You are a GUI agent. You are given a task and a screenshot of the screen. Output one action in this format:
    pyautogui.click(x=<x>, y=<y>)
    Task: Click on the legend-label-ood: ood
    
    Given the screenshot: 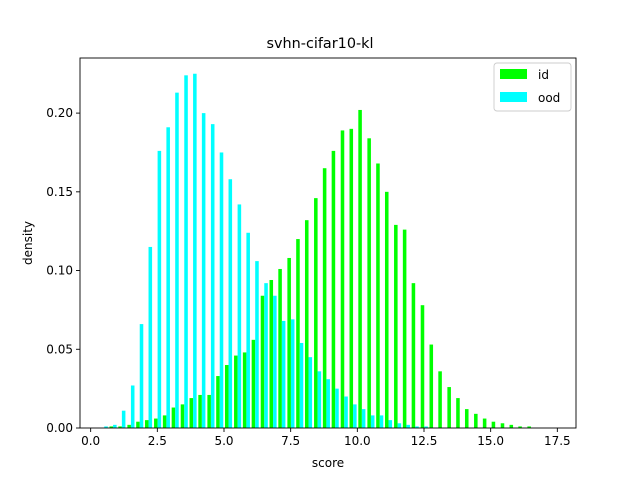 What is the action you would take?
    pyautogui.click(x=549, y=98)
    